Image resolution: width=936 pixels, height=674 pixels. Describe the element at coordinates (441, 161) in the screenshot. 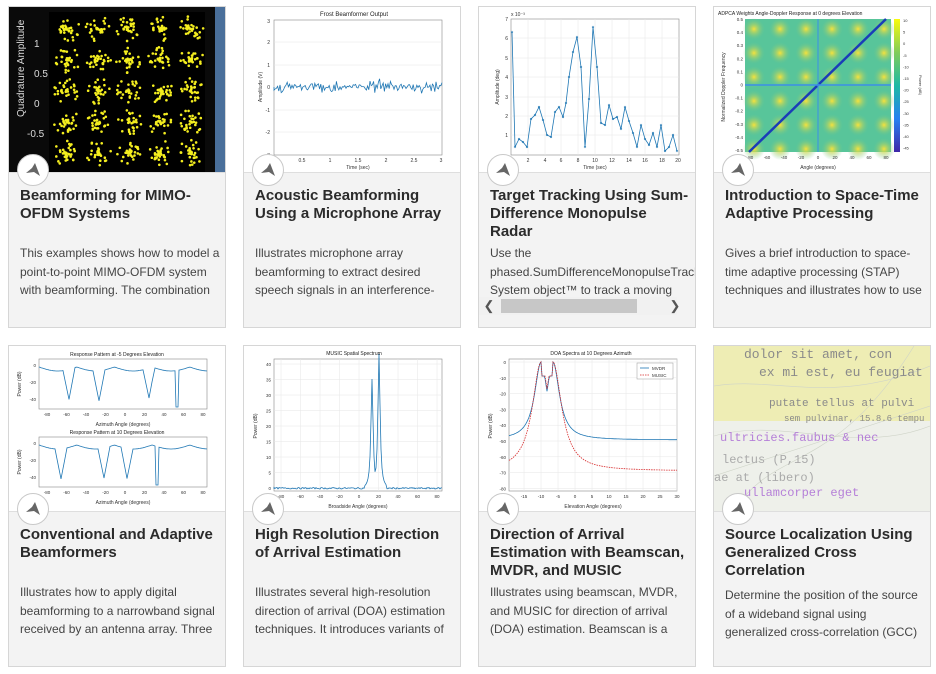

I see `xtick: 3` at that location.